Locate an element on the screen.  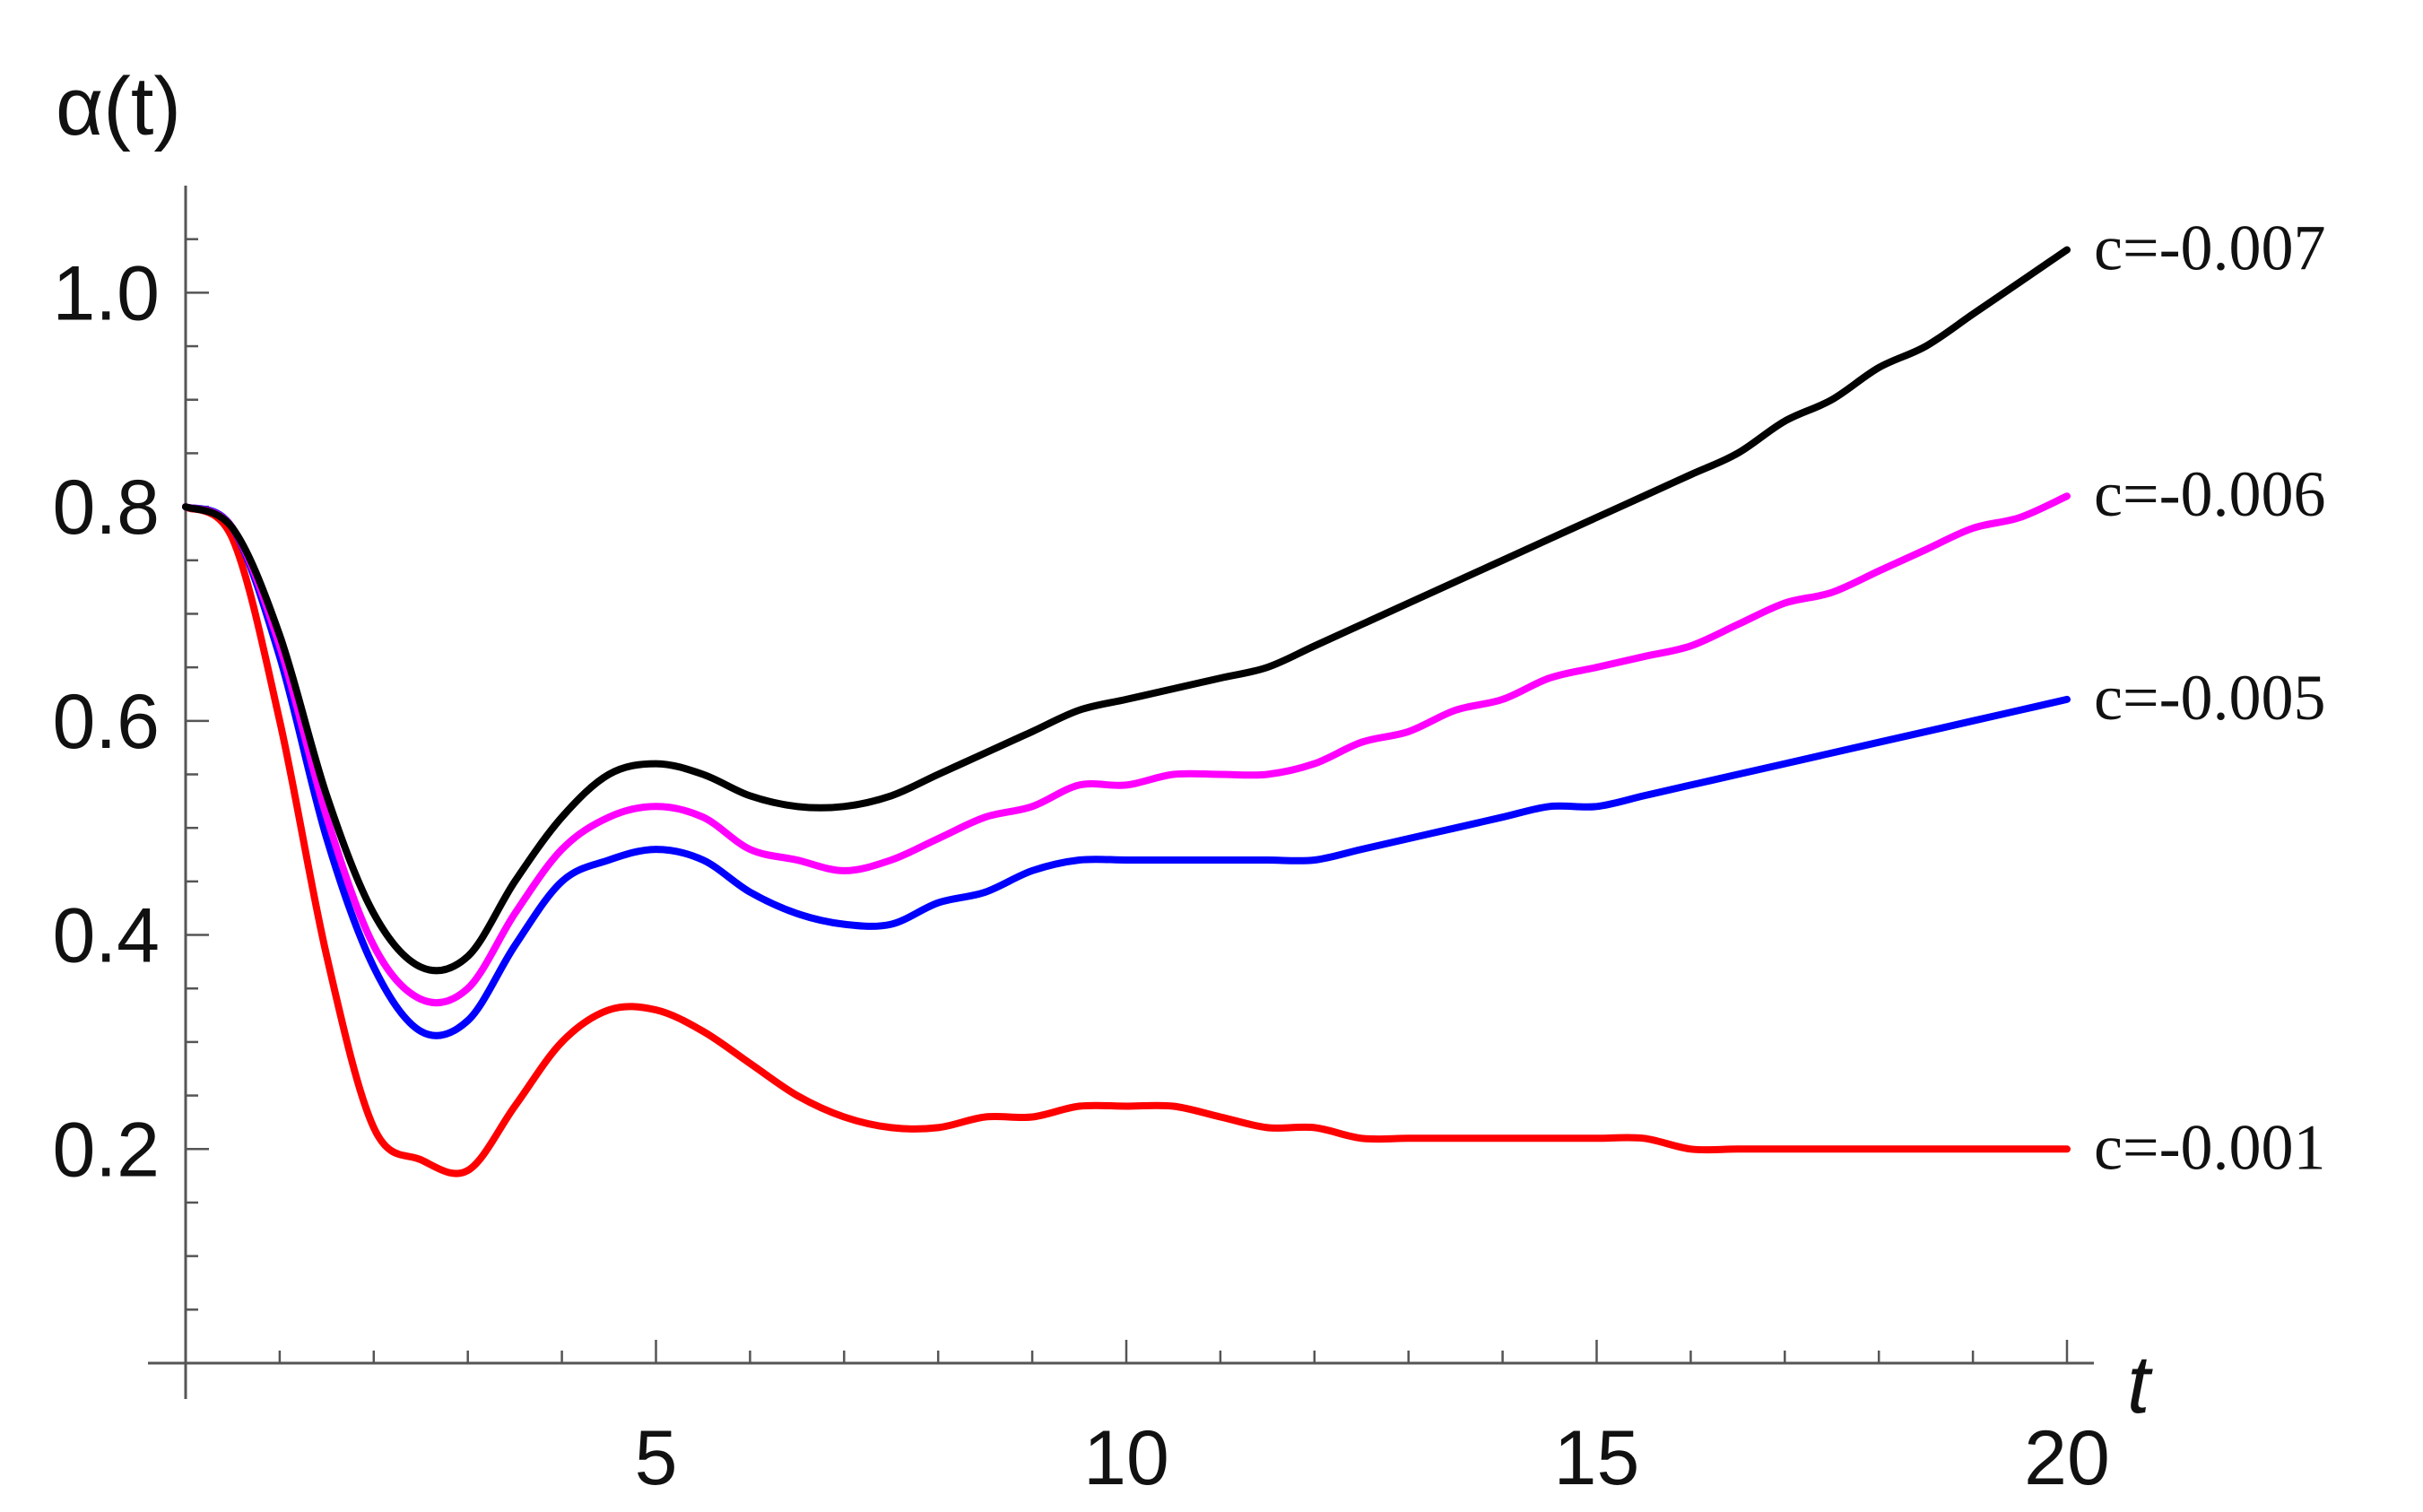
series-label: c=-0.005 is located at coordinates (2210, 698).